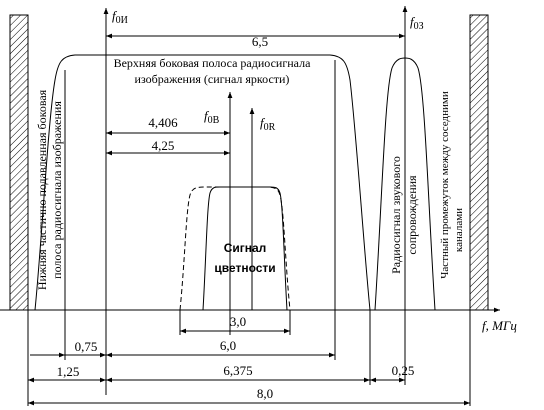  I want to click on svg-text: f0И, so click(120, 17).